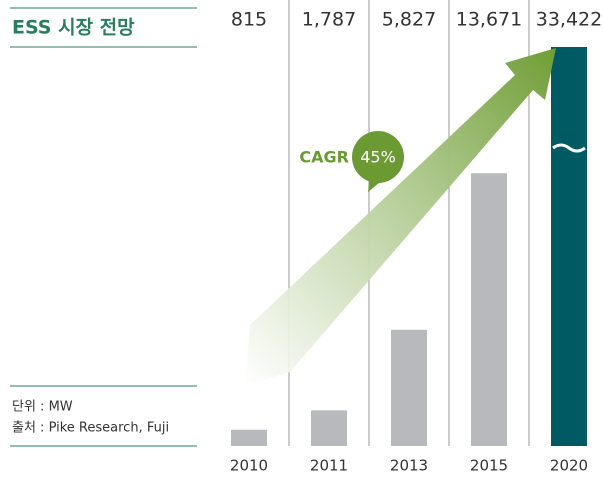 Image resolution: width=603 pixels, height=478 pixels. I want to click on x-tick-label: 2013, so click(409, 466).